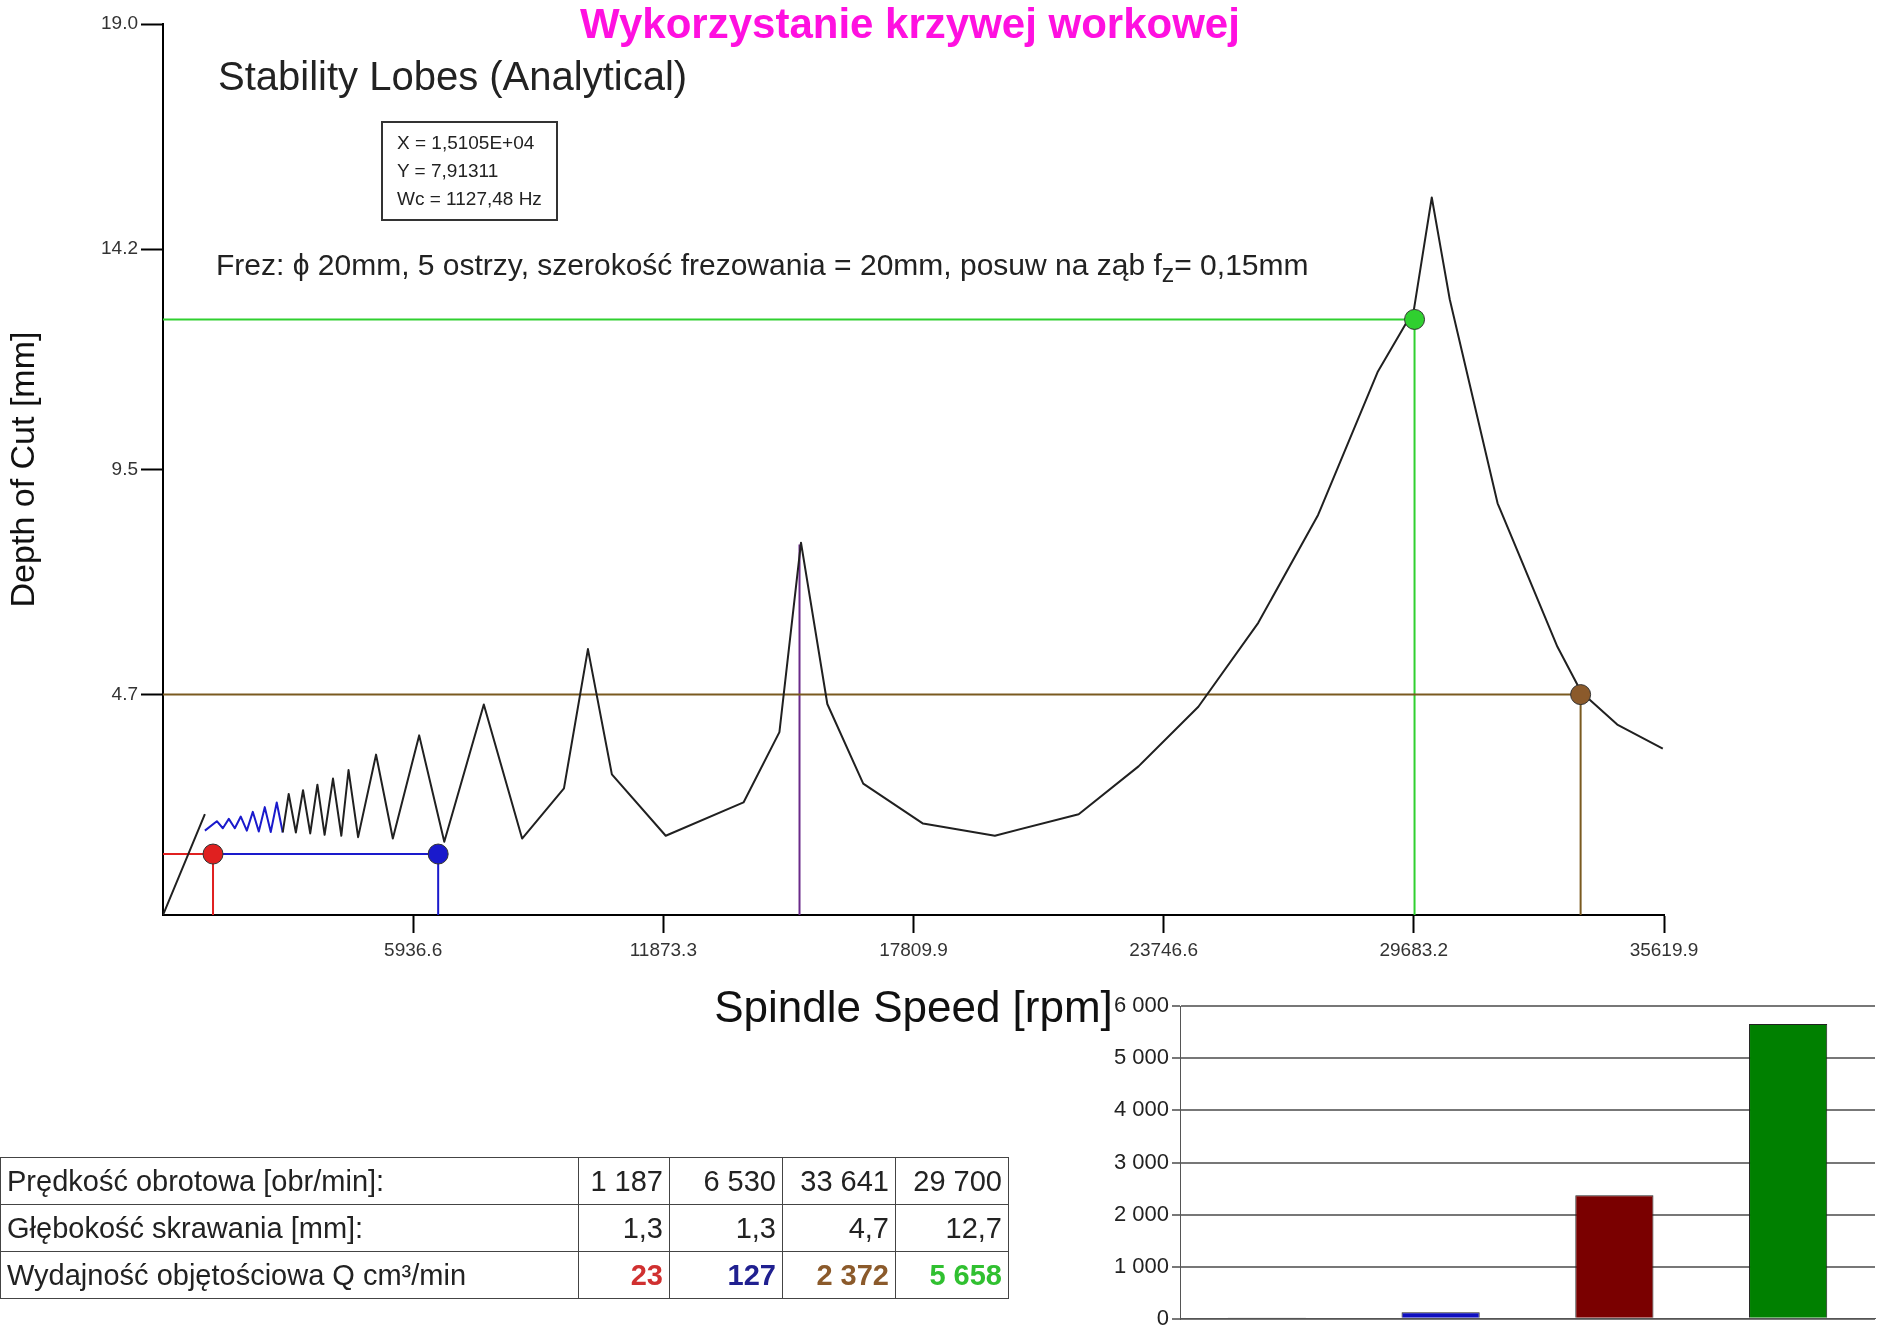 The image size is (1879, 1335). I want to click on y-axis-title: Depth of Cut [mm], so click(21, 469).